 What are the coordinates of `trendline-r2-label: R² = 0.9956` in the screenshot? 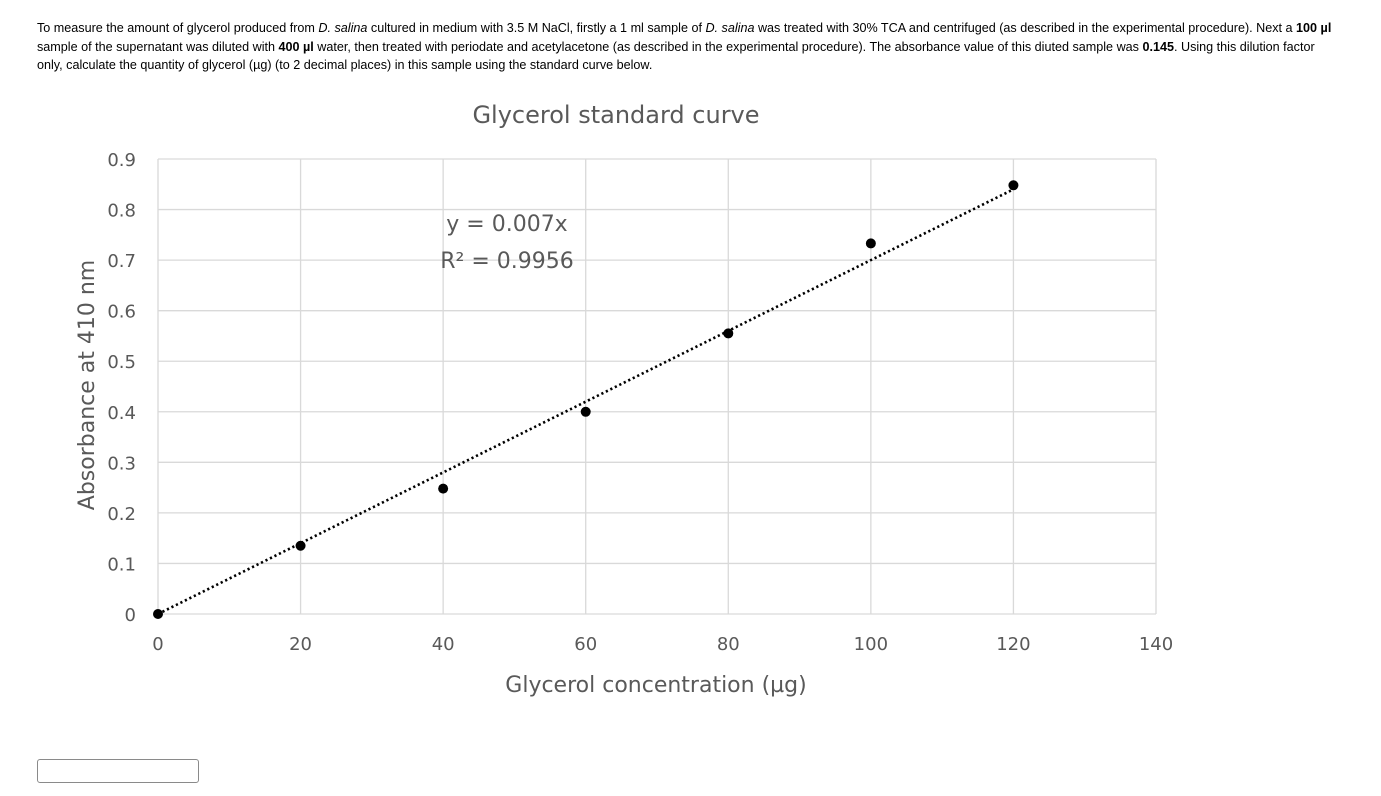 It's located at (507, 261).